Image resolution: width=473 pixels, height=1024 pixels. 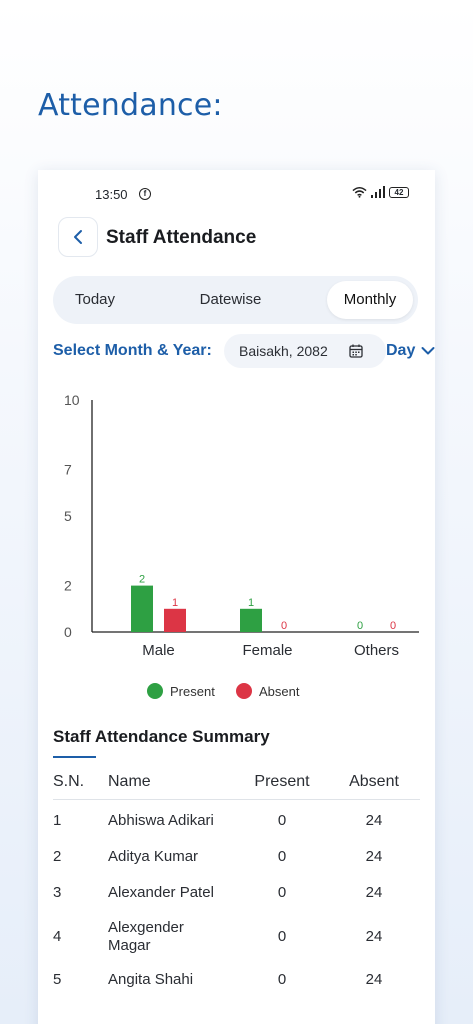 I want to click on legend-marker-present, so click(x=155, y=691).